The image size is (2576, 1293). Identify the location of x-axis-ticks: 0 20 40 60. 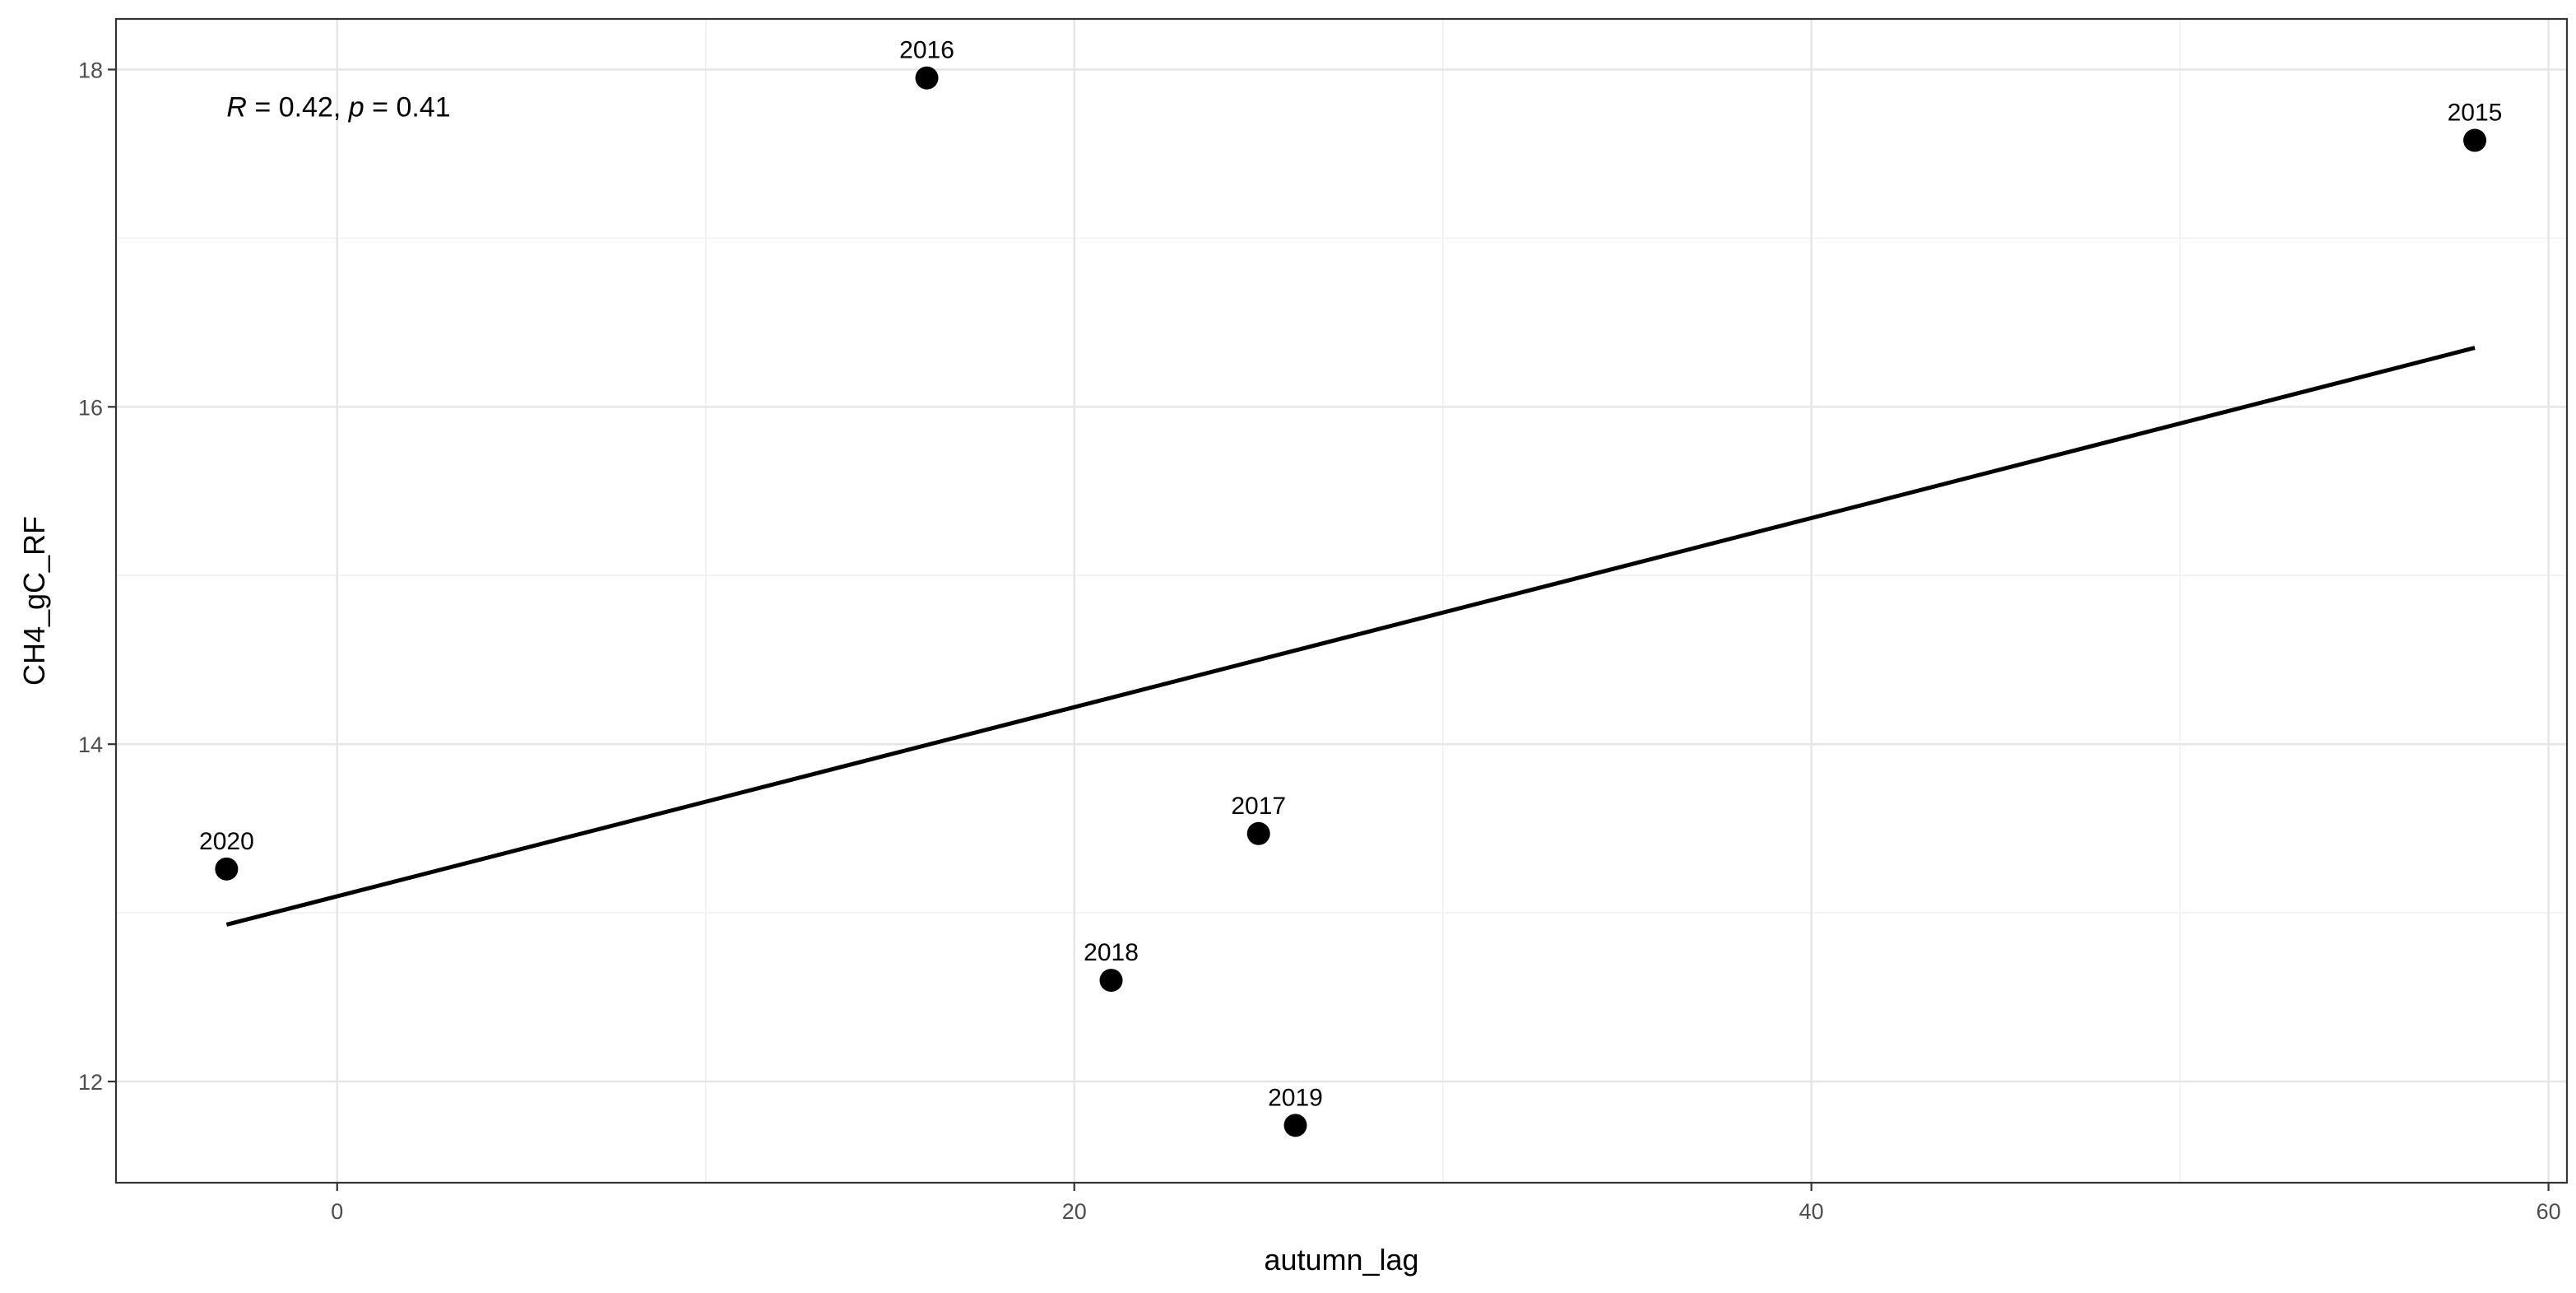
(1446, 1203).